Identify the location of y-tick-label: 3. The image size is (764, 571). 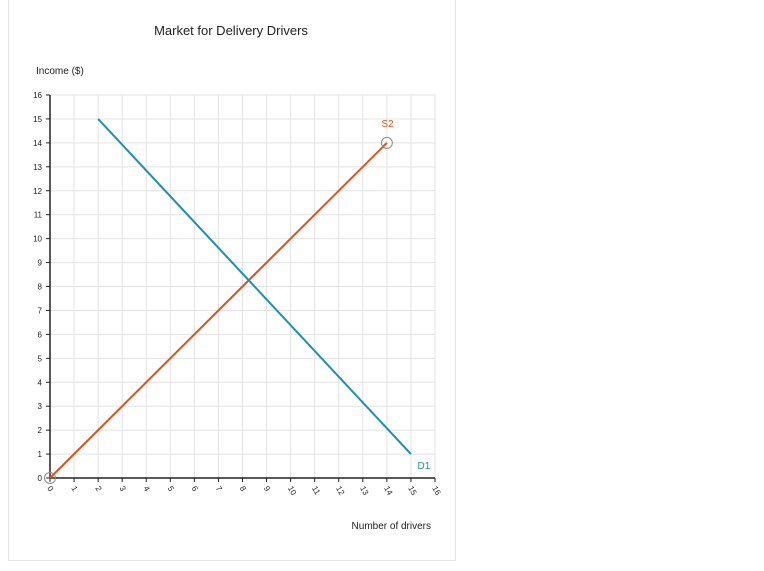
(40, 406).